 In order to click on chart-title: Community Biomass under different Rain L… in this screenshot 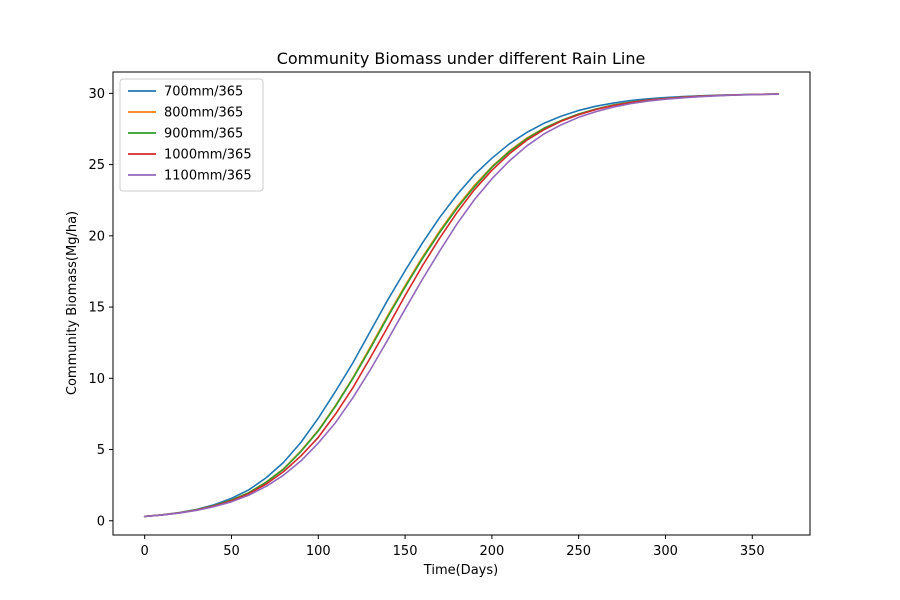, I will do `click(461, 58)`.